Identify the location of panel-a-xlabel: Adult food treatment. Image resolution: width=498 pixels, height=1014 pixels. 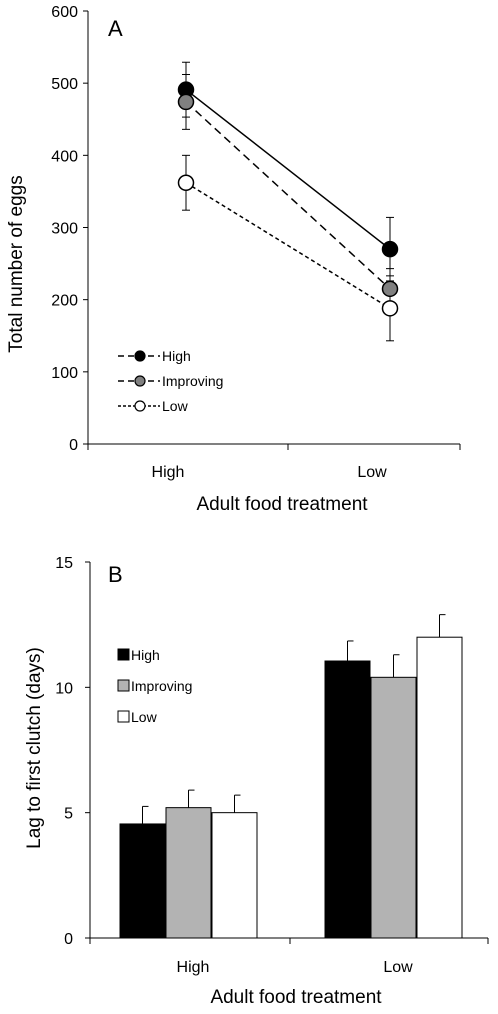
(282, 504).